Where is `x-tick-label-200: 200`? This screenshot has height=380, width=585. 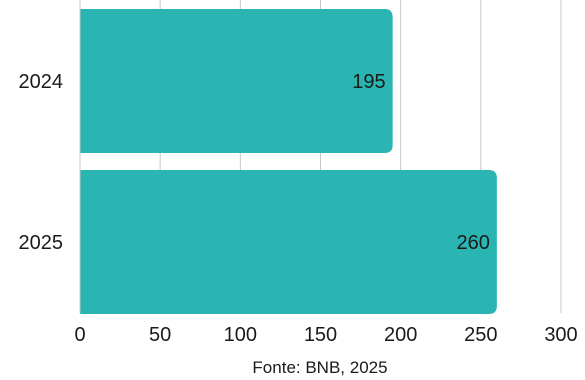 x-tick-label-200: 200 is located at coordinates (400, 335).